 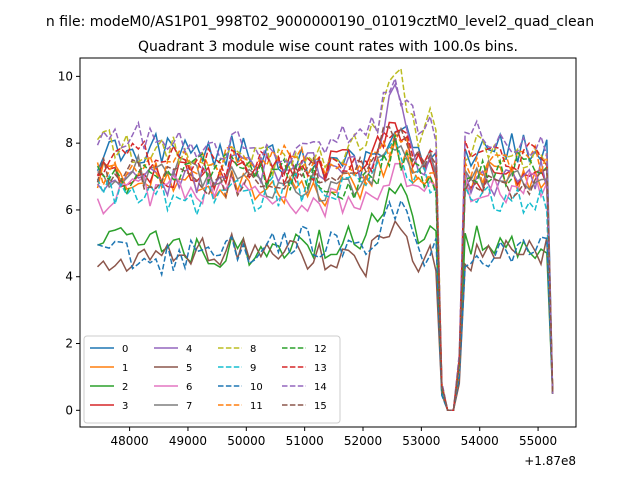 What do you see at coordinates (125, 368) in the screenshot?
I see `legend-label: 1` at bounding box center [125, 368].